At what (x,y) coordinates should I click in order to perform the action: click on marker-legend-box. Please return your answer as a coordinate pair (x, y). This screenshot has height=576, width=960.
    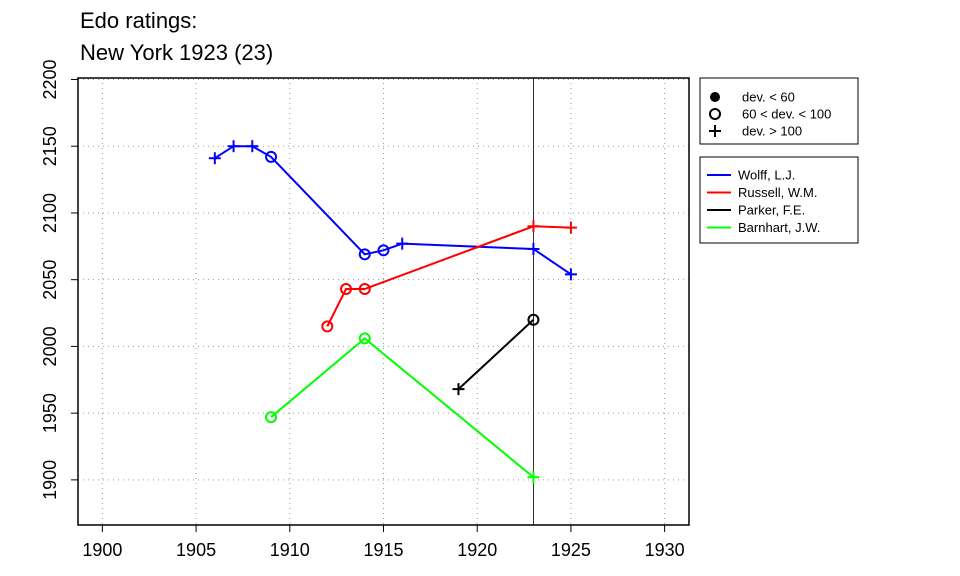
    Looking at the image, I should click on (779, 111).